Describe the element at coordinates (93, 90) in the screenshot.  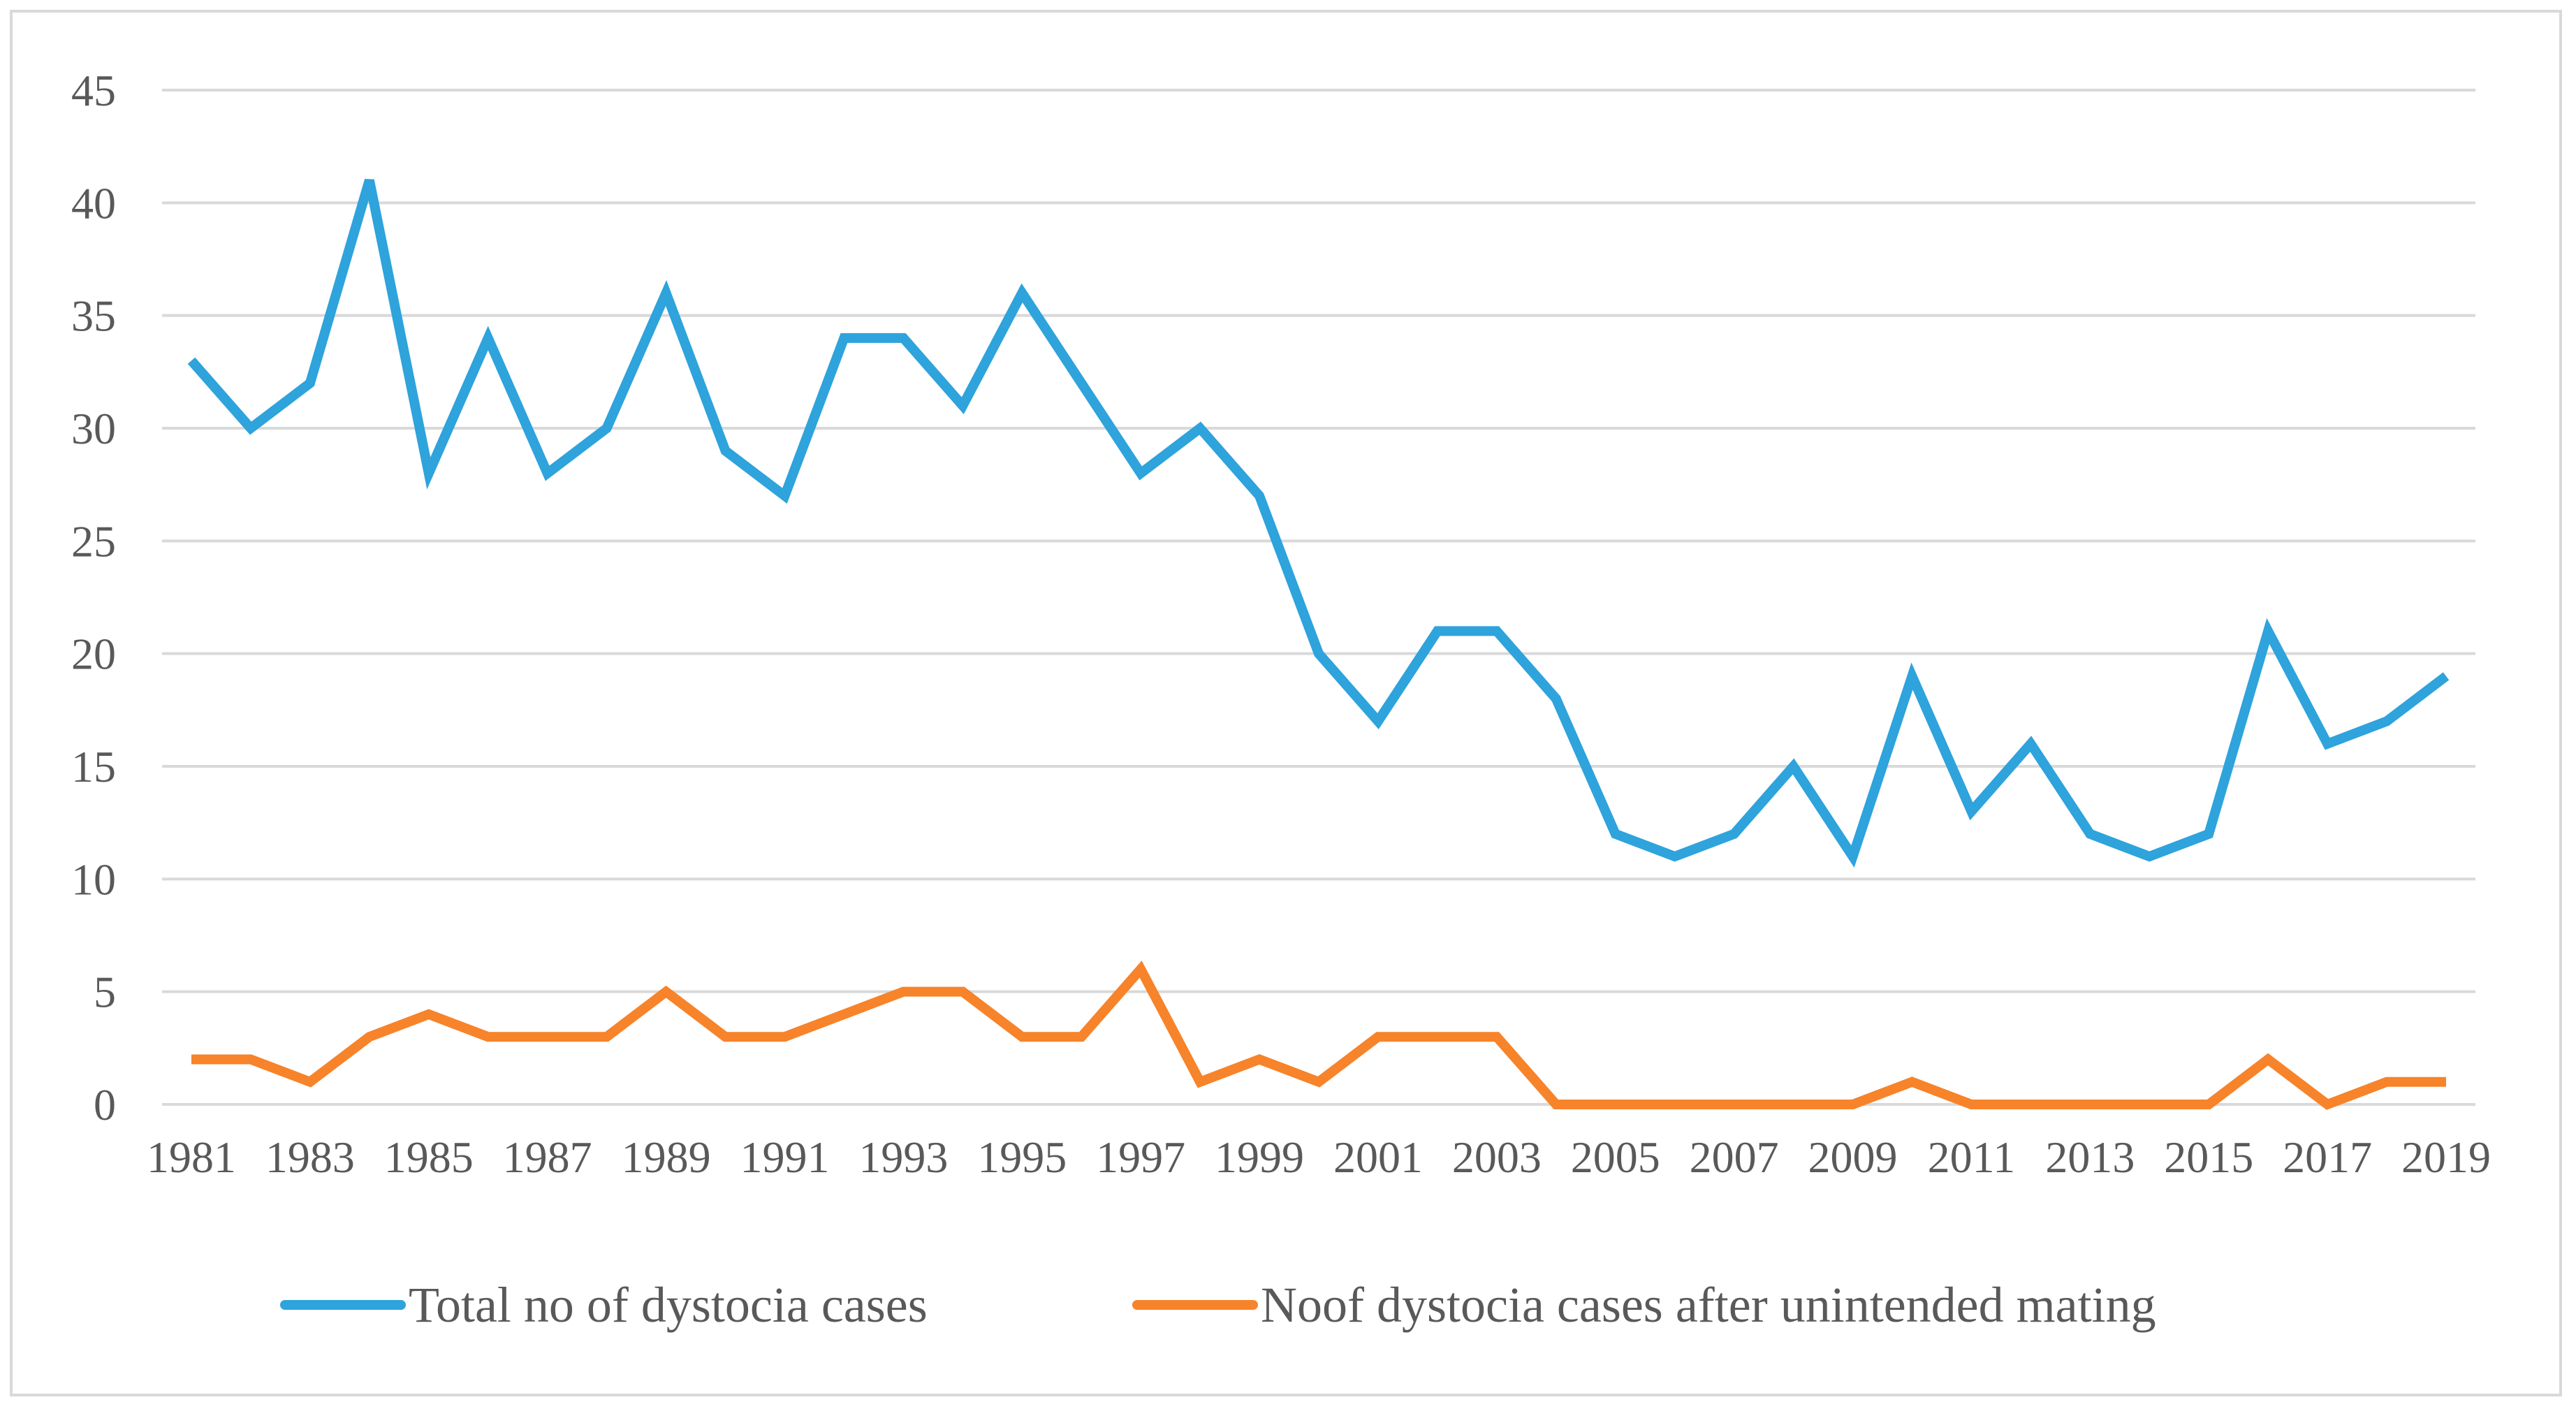
I see `y-tick-label: 45` at that location.